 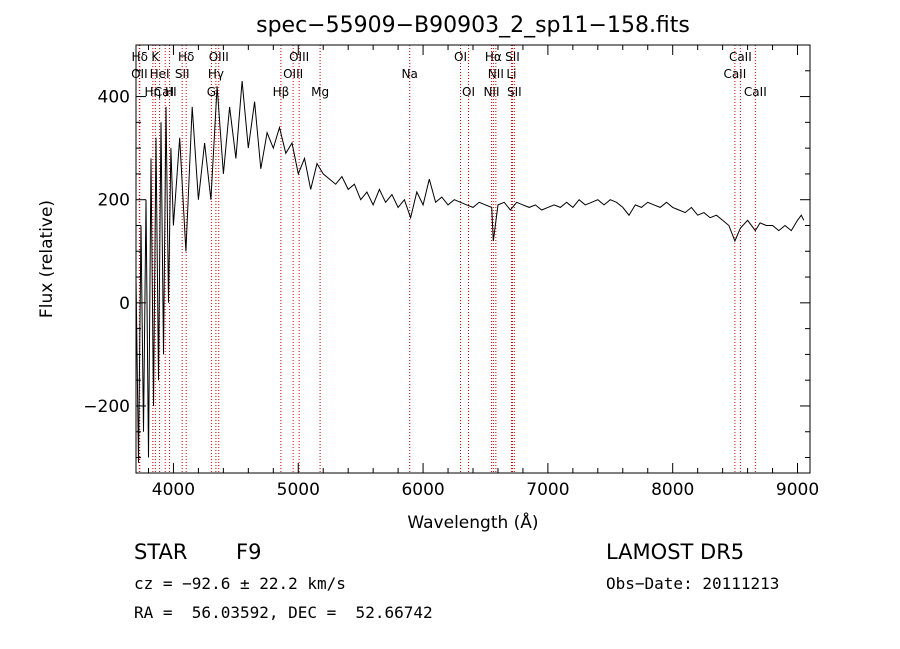 I want to click on spectral-line-label: Hγ, so click(x=216, y=74).